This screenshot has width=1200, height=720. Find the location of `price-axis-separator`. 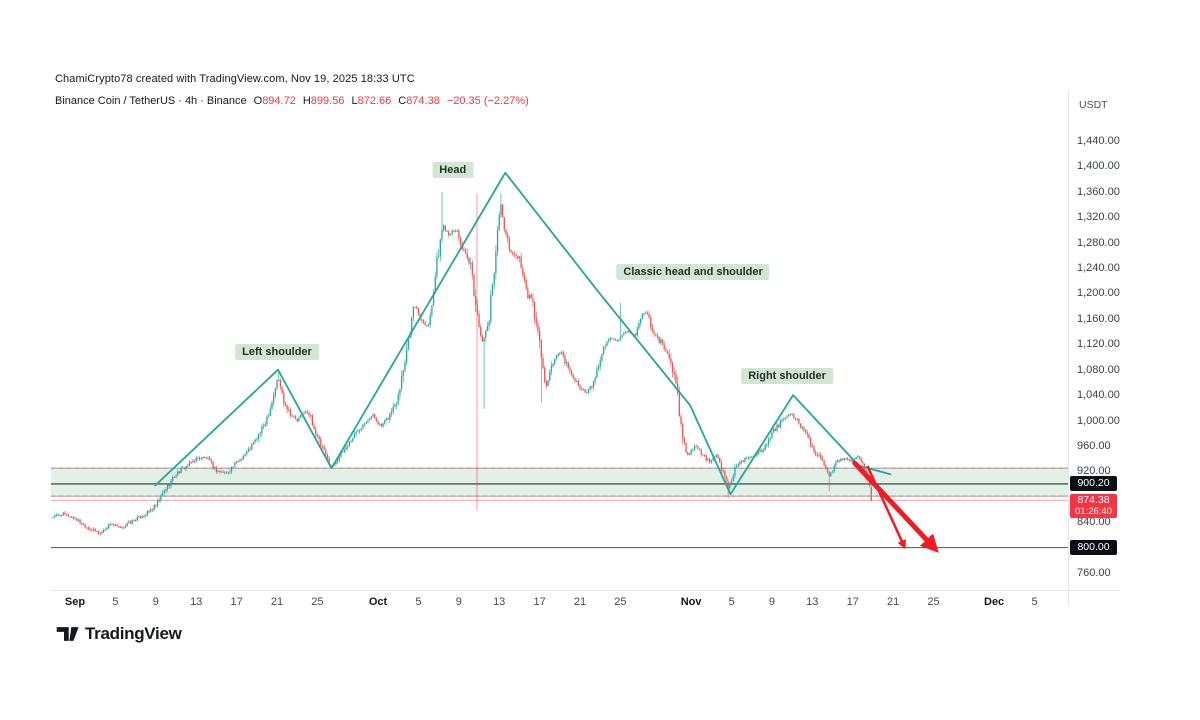

price-axis-separator is located at coordinates (1068, 348).